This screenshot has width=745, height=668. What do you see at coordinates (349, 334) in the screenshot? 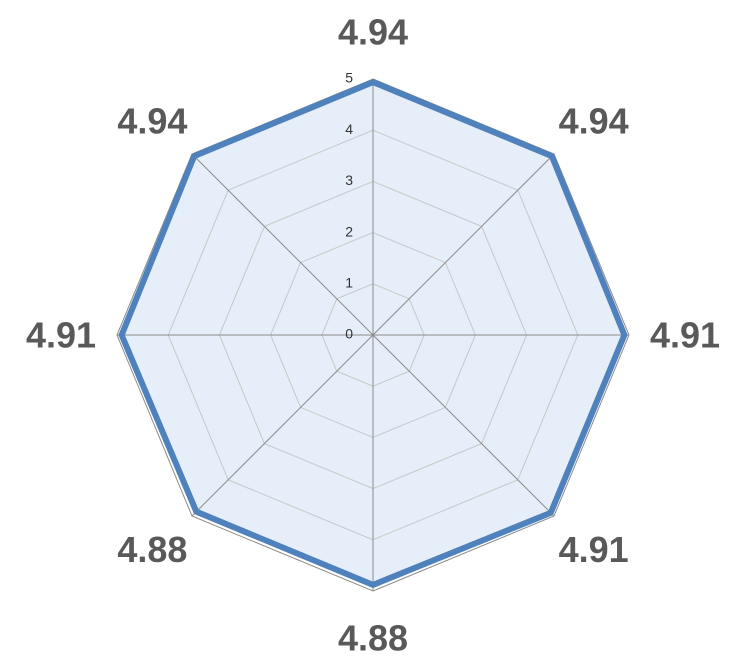
I see `y-tick-label: 0` at bounding box center [349, 334].